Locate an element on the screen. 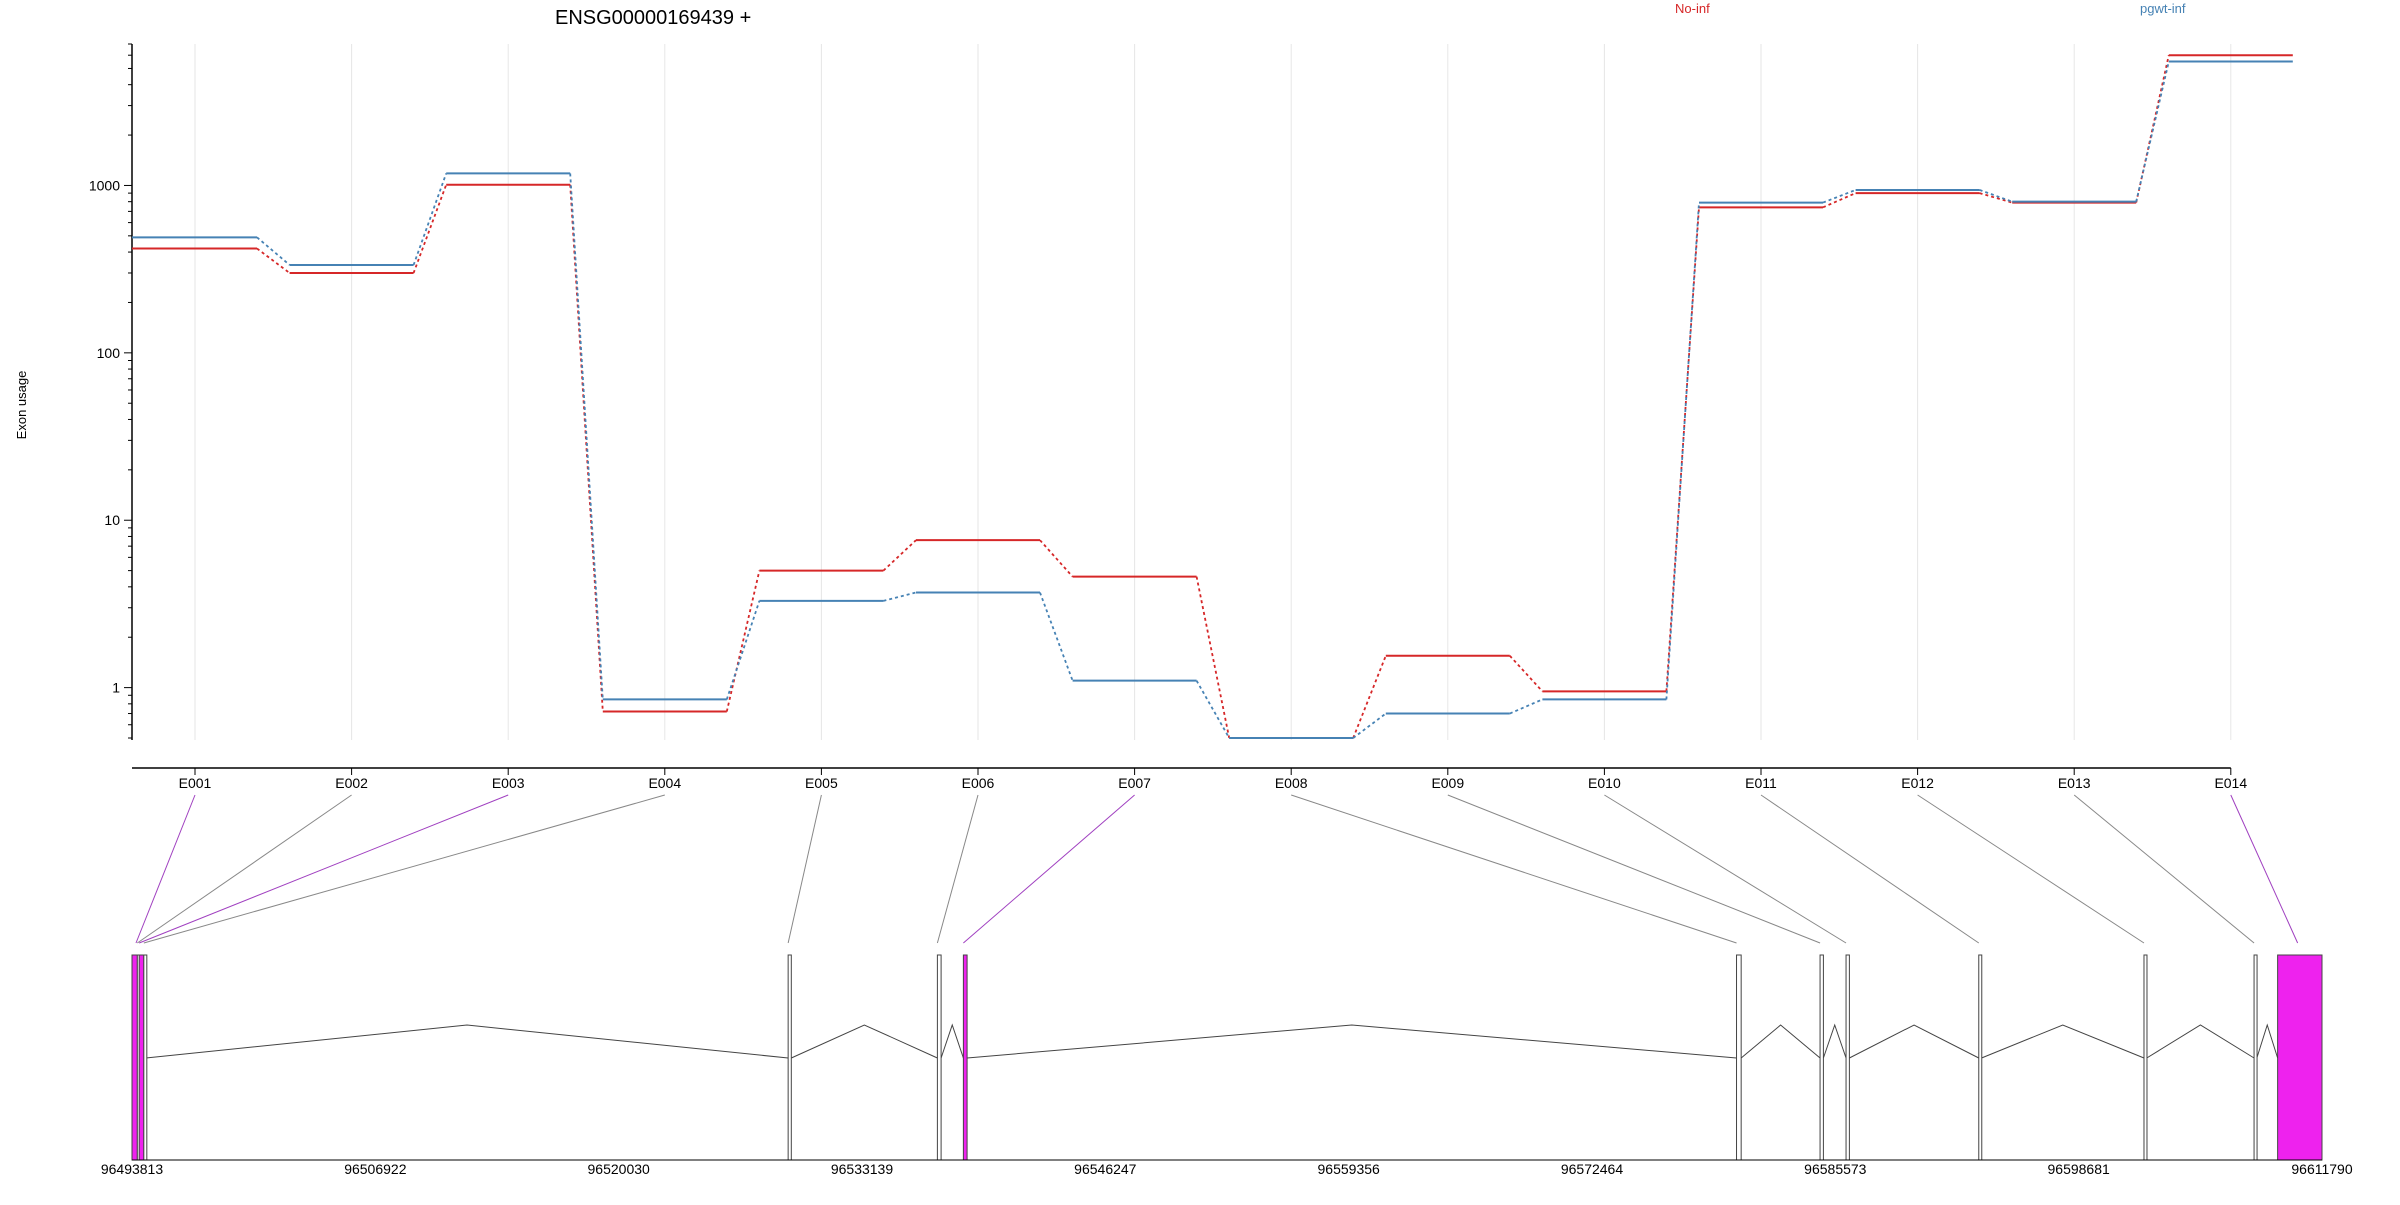  x-tick-label: E012 is located at coordinates (1917, 783).